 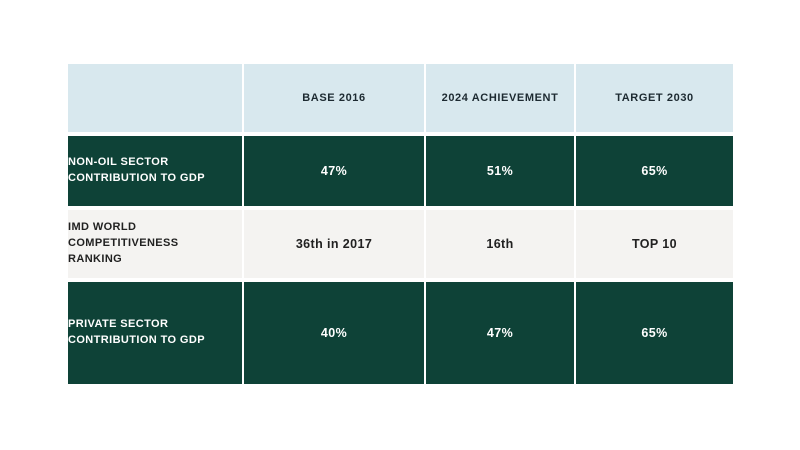 I want to click on column-header-base-2016: BASE 2016, so click(x=334, y=98).